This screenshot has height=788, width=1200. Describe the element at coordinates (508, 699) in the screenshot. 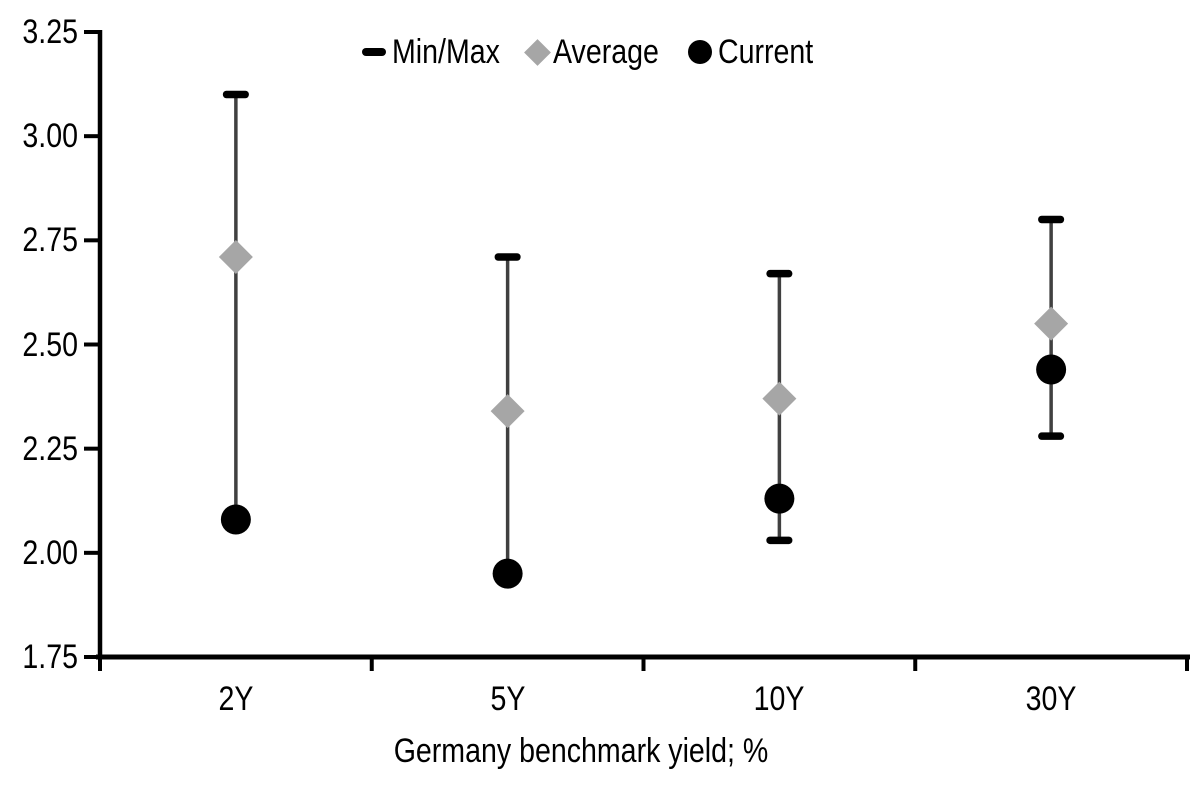

I see `x-category-label: 5Y` at that location.